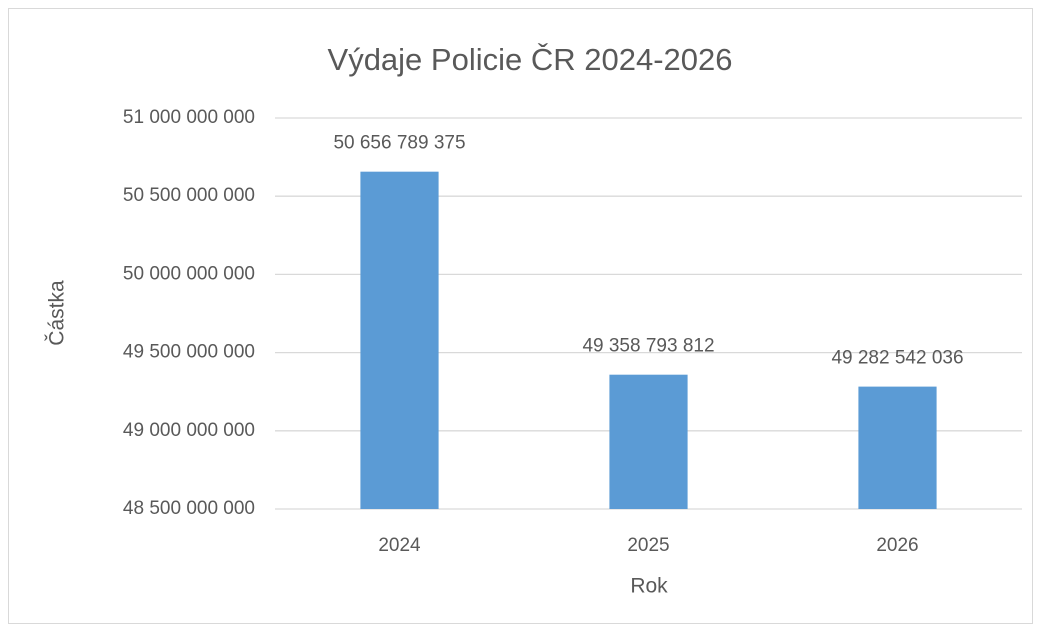  I want to click on y-tick-label: 49 000 000 000, so click(189, 430).